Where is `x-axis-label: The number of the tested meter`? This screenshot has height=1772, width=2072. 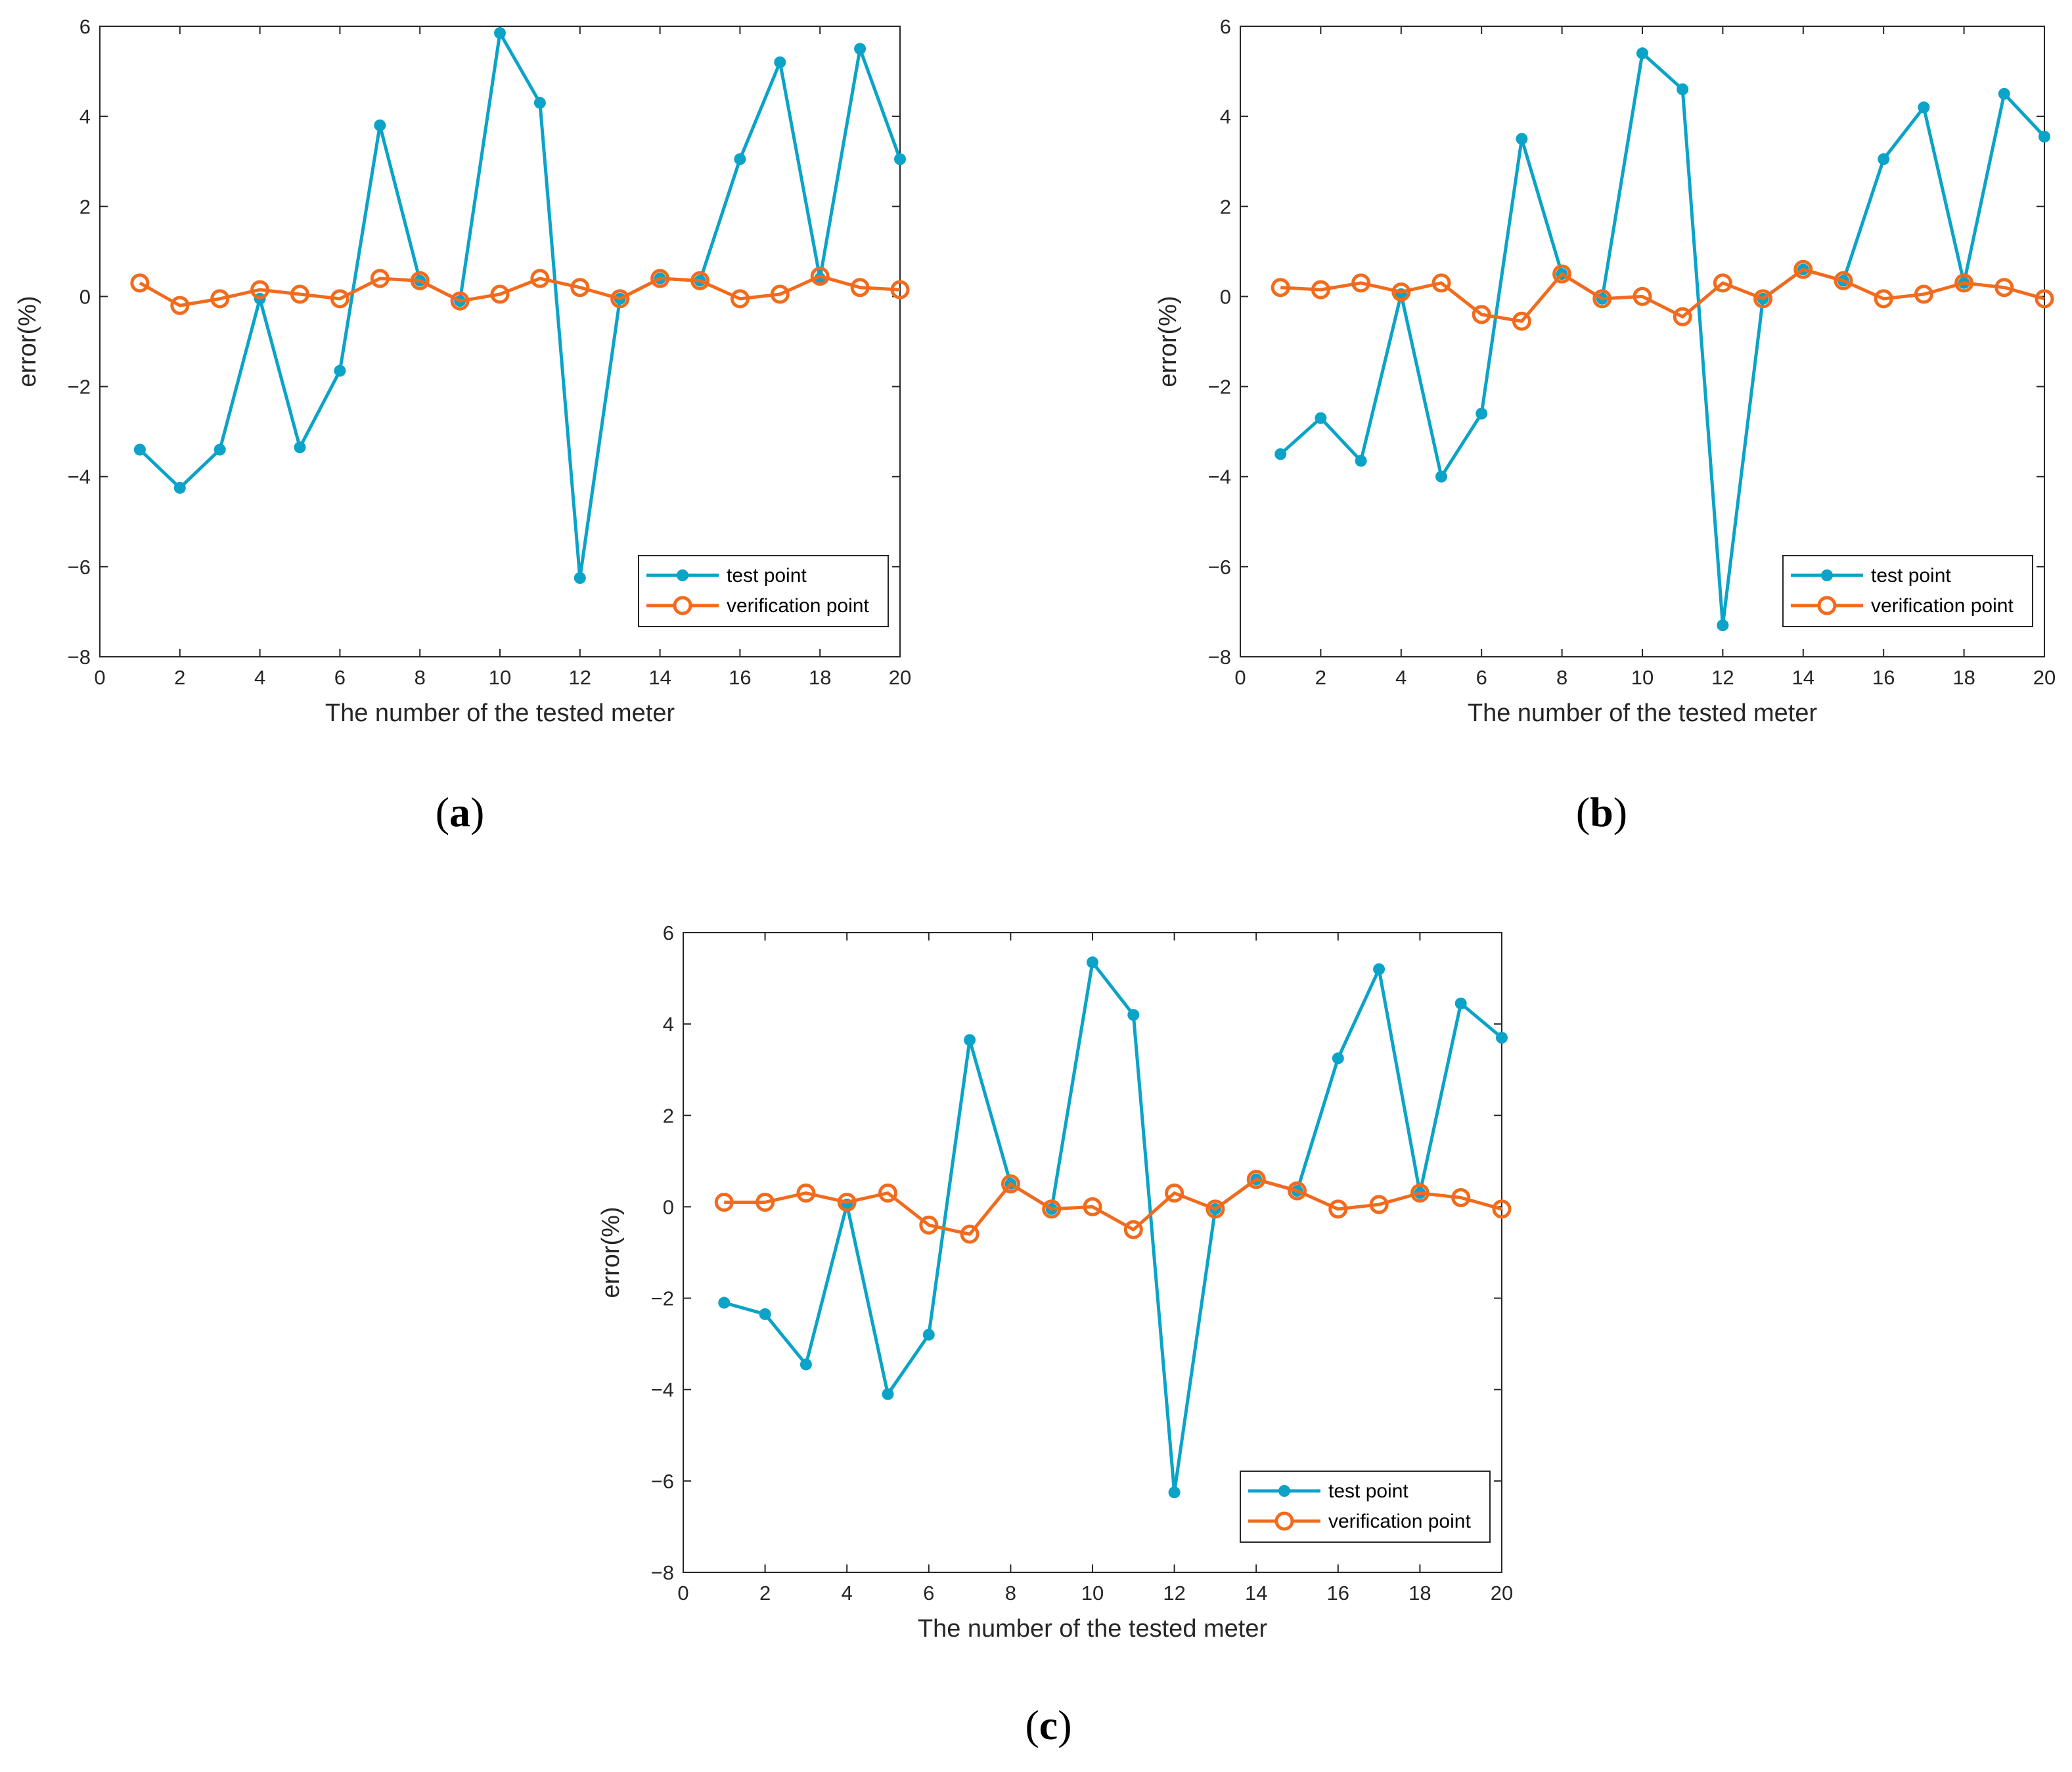
x-axis-label: The number of the tested meter is located at coordinates (1093, 1629).